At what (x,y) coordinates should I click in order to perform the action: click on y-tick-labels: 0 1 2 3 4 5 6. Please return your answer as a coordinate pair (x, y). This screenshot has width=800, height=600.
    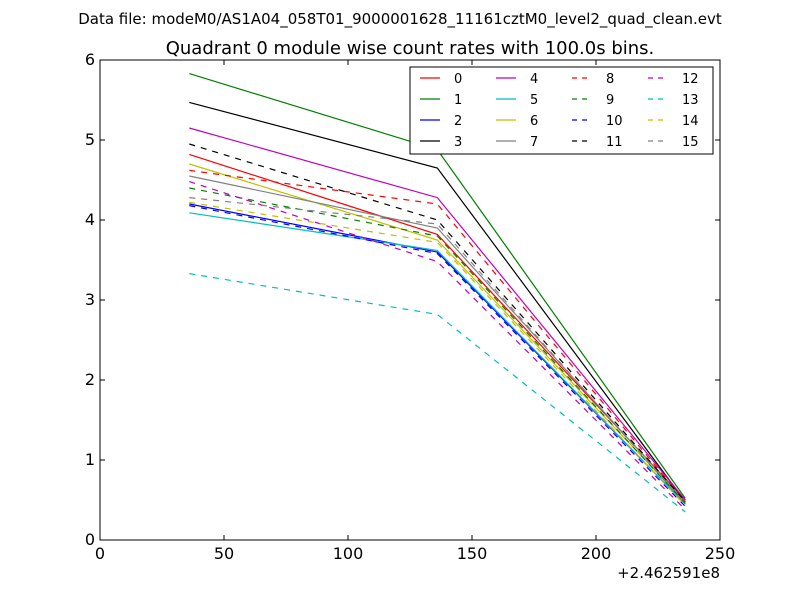
    Looking at the image, I should click on (90, 299).